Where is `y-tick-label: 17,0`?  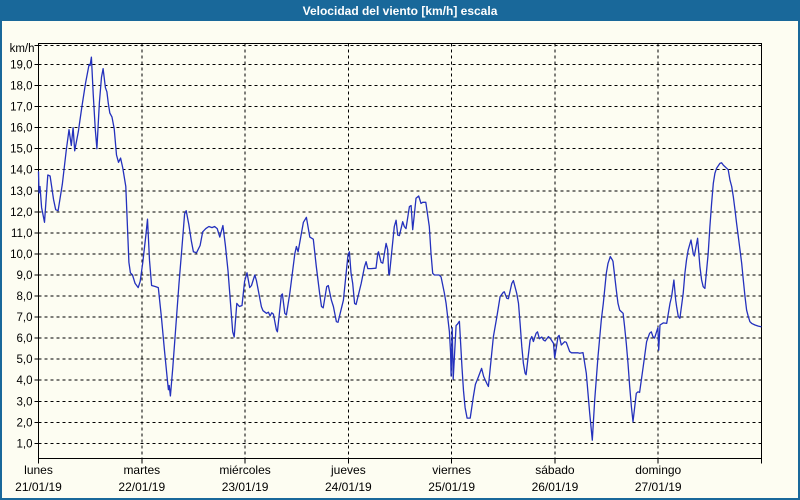
y-tick-label: 17,0 is located at coordinates (21, 108).